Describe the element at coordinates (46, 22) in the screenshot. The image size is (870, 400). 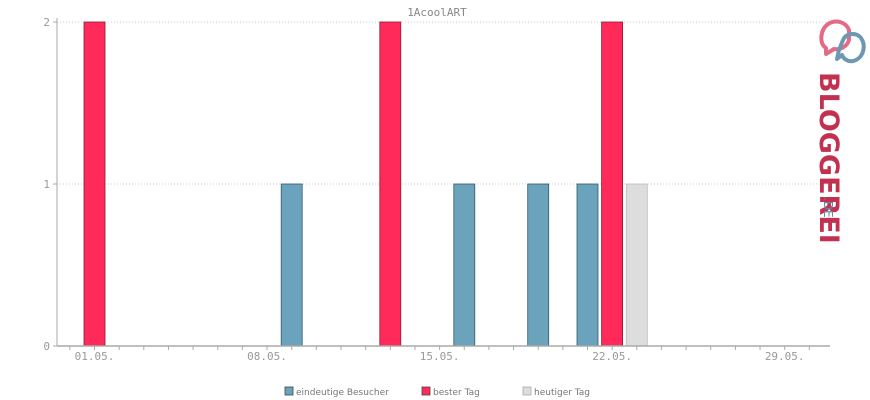
I see `y-tick-label: 2` at that location.